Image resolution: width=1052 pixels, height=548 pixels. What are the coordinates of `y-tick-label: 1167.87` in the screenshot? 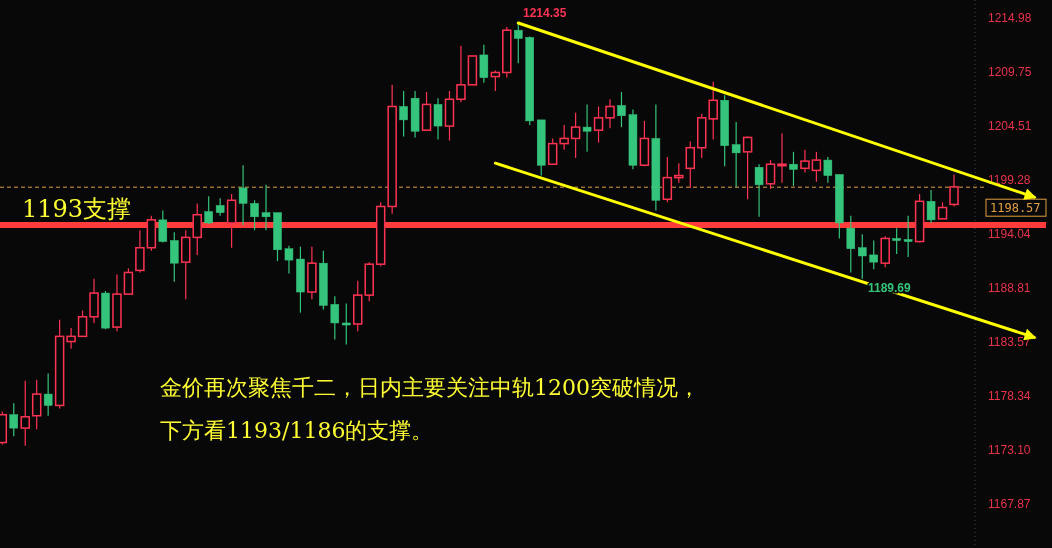 It's located at (1009, 503).